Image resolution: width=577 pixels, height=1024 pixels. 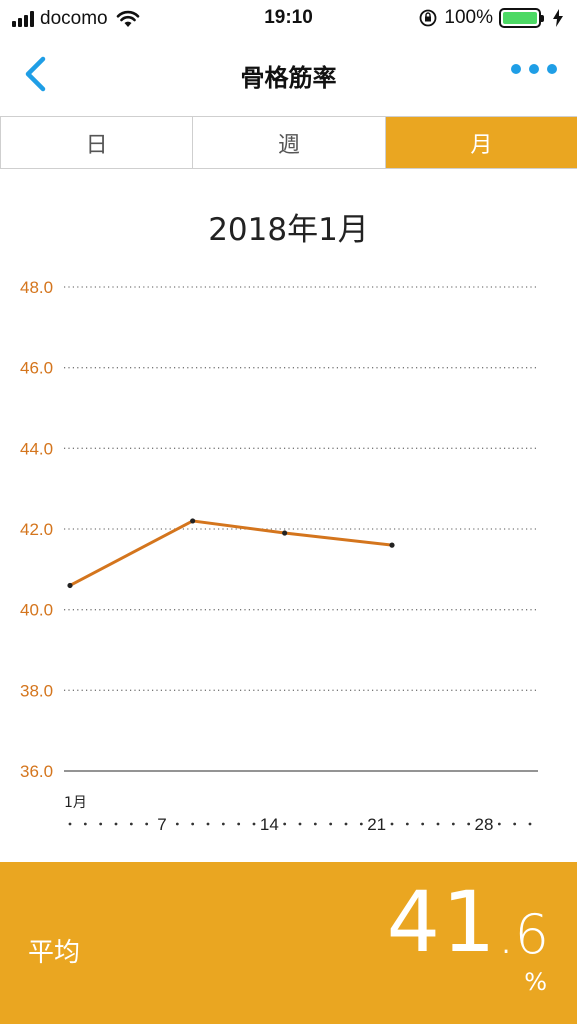 What do you see at coordinates (269, 824) in the screenshot?
I see `x-tick-label: 14` at bounding box center [269, 824].